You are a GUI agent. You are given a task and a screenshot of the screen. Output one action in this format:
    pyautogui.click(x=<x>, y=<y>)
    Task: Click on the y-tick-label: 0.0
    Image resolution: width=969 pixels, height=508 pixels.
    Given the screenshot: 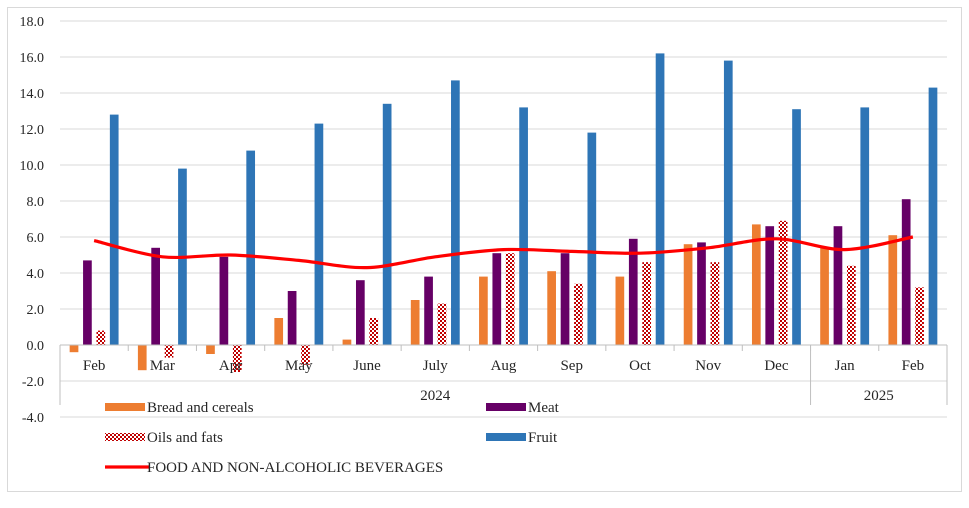 What is the action you would take?
    pyautogui.click(x=36, y=346)
    